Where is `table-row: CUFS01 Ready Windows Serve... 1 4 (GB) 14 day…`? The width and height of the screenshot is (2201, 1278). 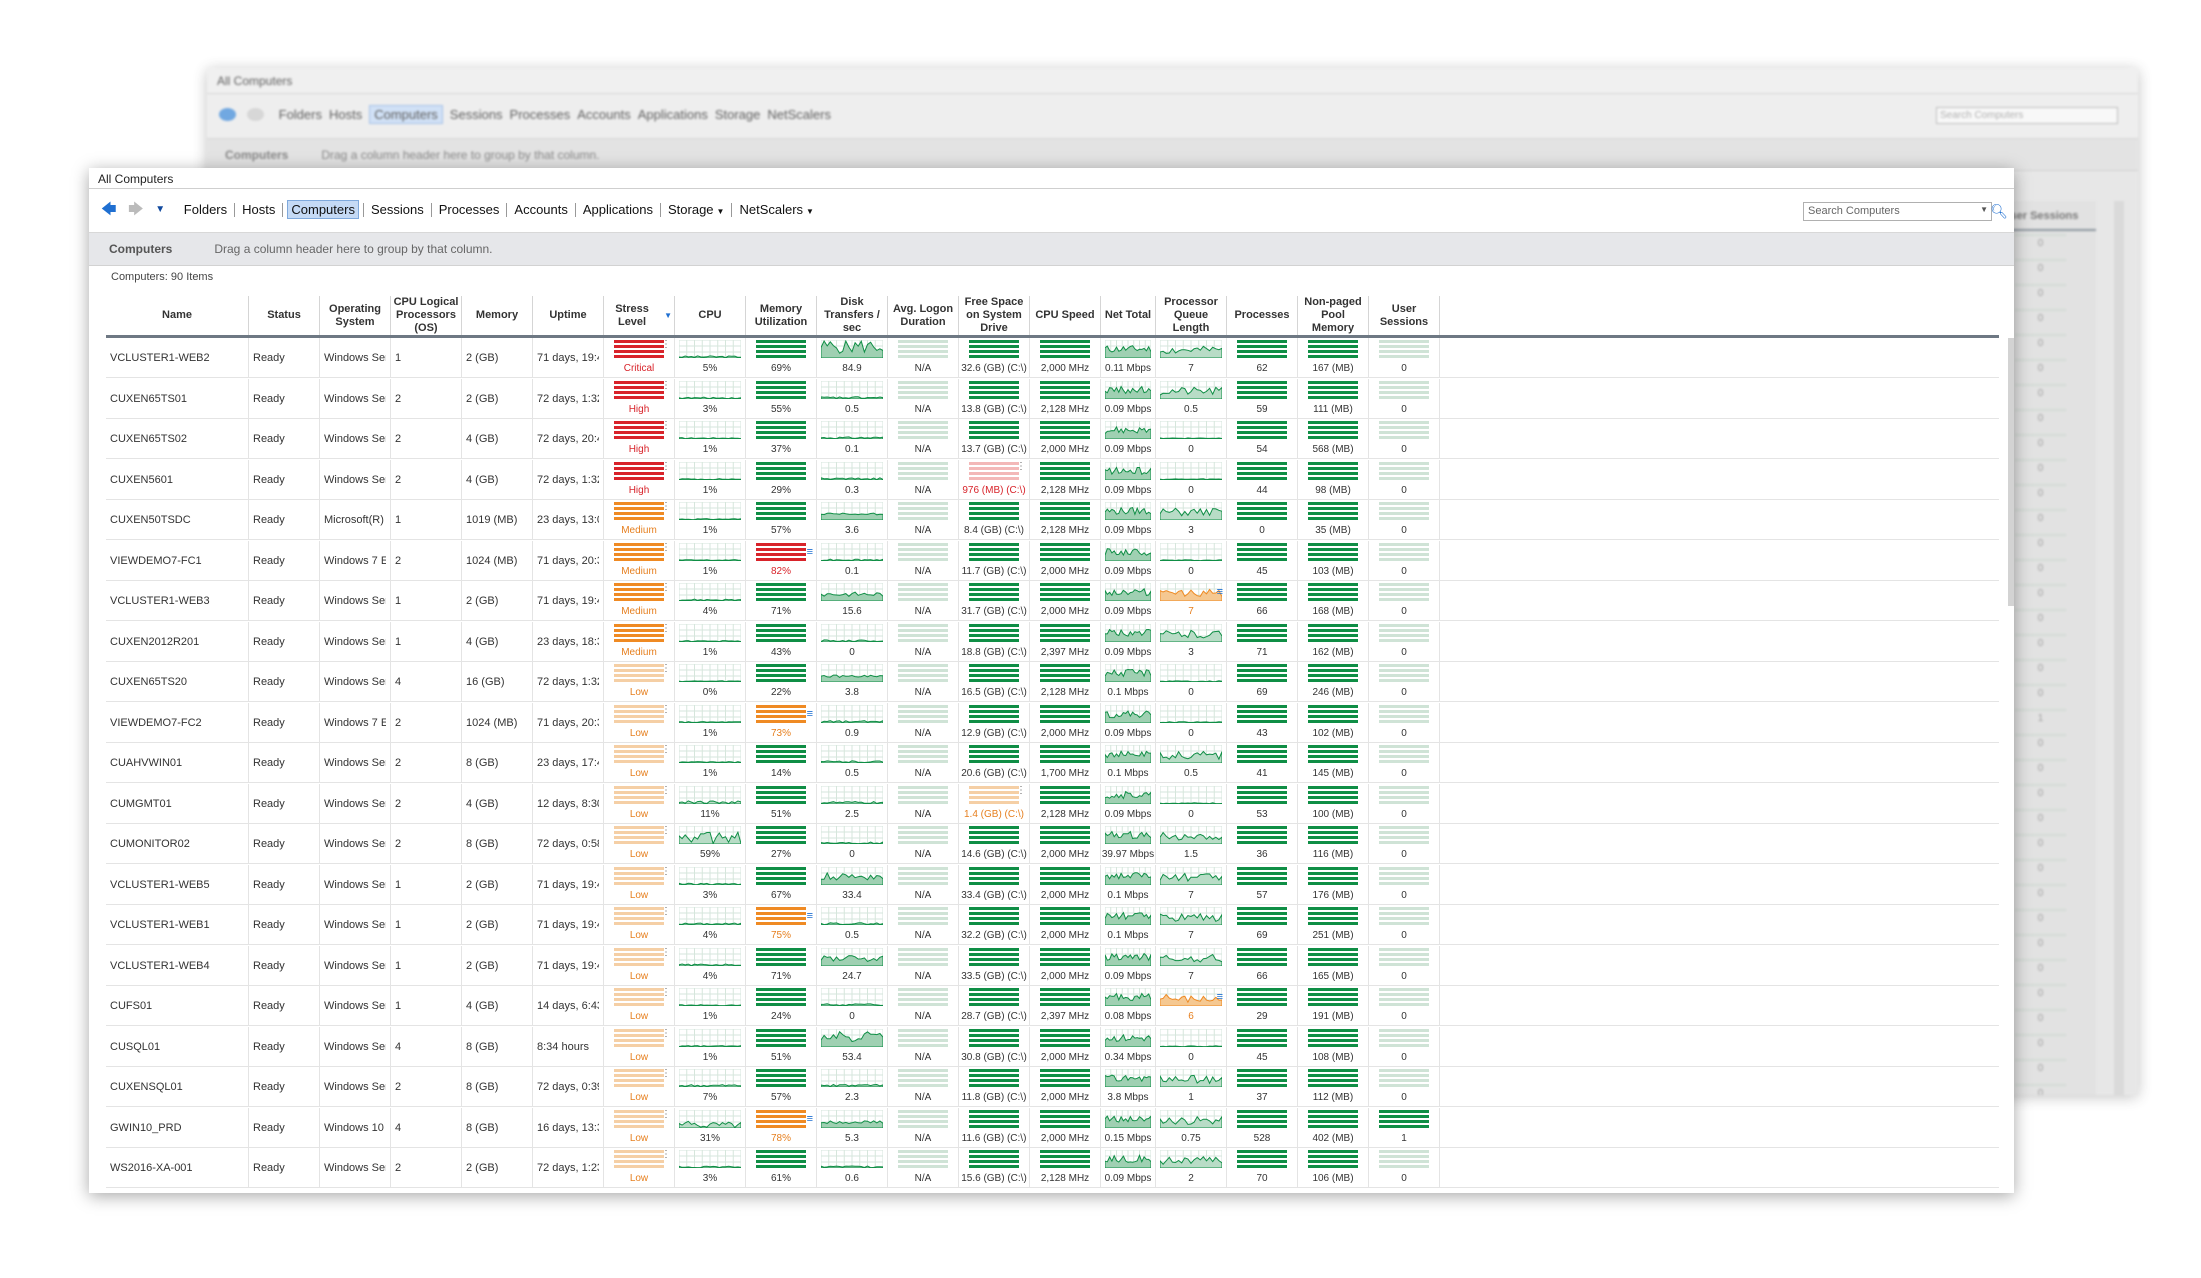 table-row: CUFS01 Ready Windows Serve... 1 4 (GB) 14 day… is located at coordinates (1052, 1006).